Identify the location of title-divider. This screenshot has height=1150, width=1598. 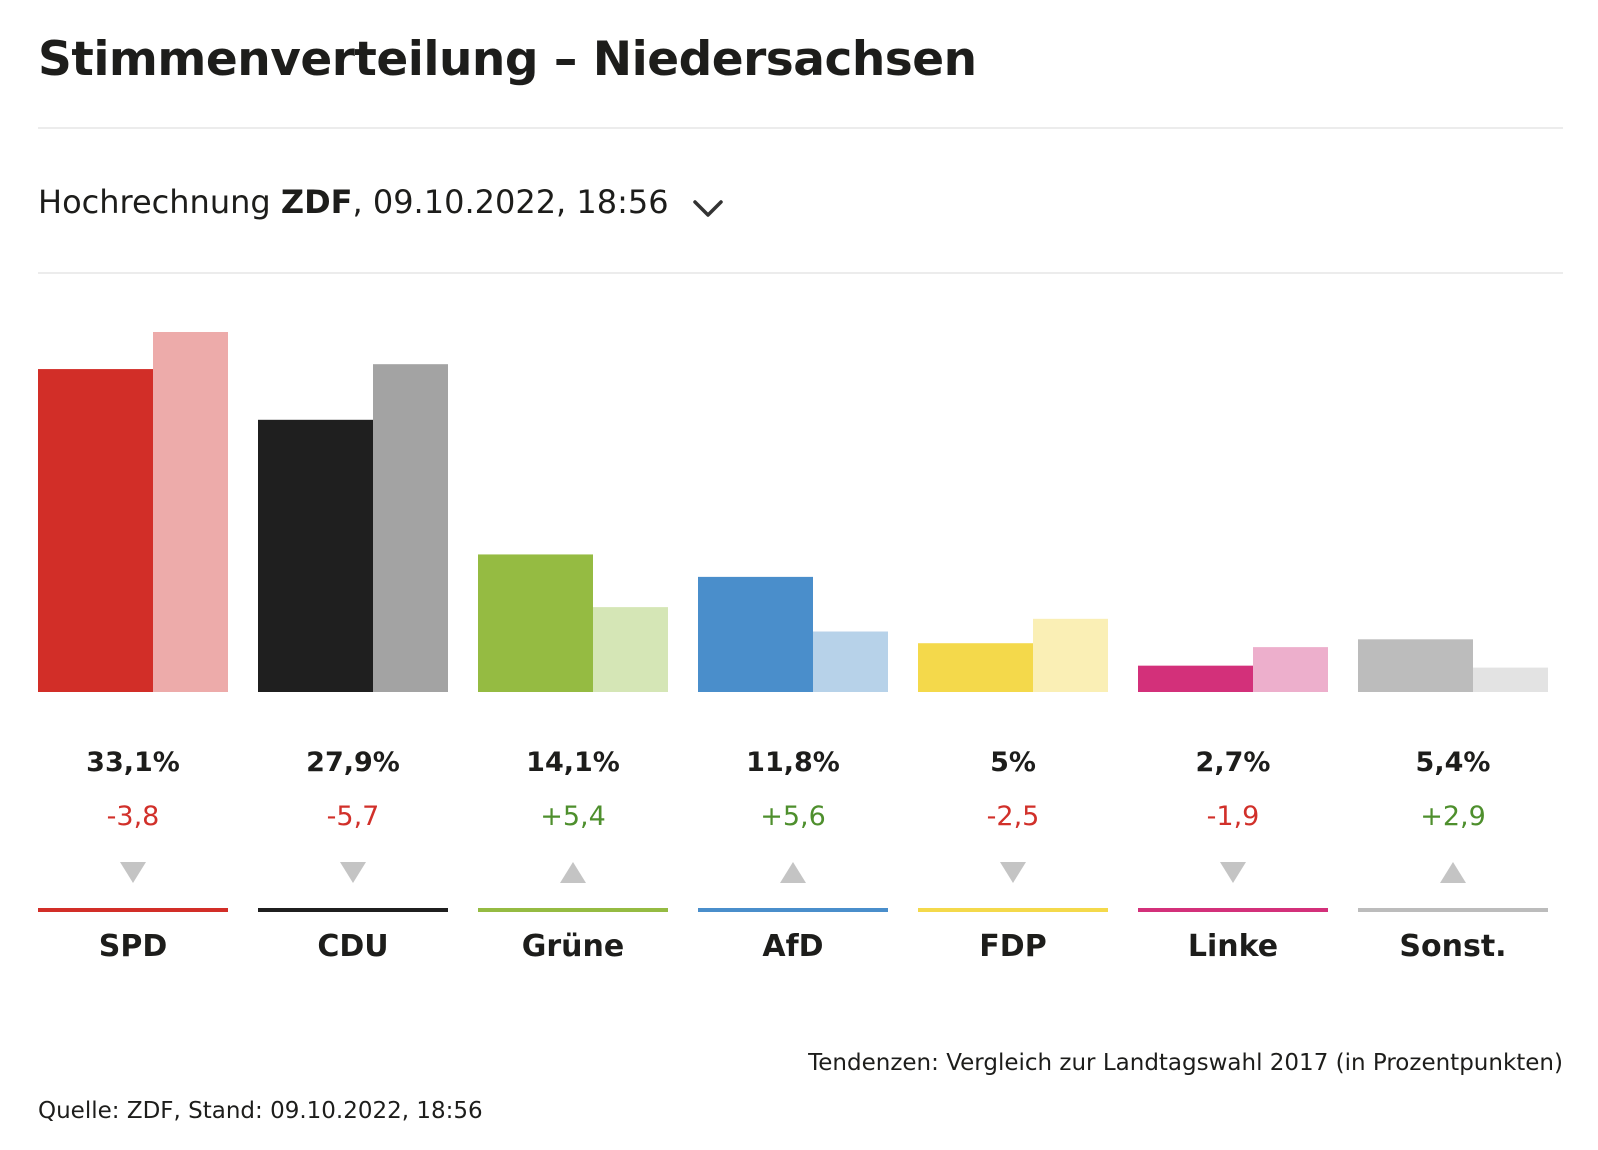
(800, 128).